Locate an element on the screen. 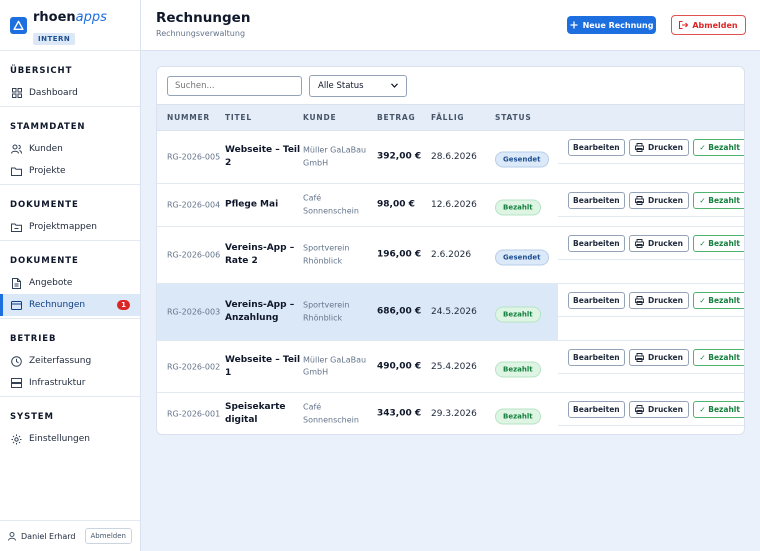  invoice-title: Vereins-App – Anzahlung is located at coordinates (260, 311).